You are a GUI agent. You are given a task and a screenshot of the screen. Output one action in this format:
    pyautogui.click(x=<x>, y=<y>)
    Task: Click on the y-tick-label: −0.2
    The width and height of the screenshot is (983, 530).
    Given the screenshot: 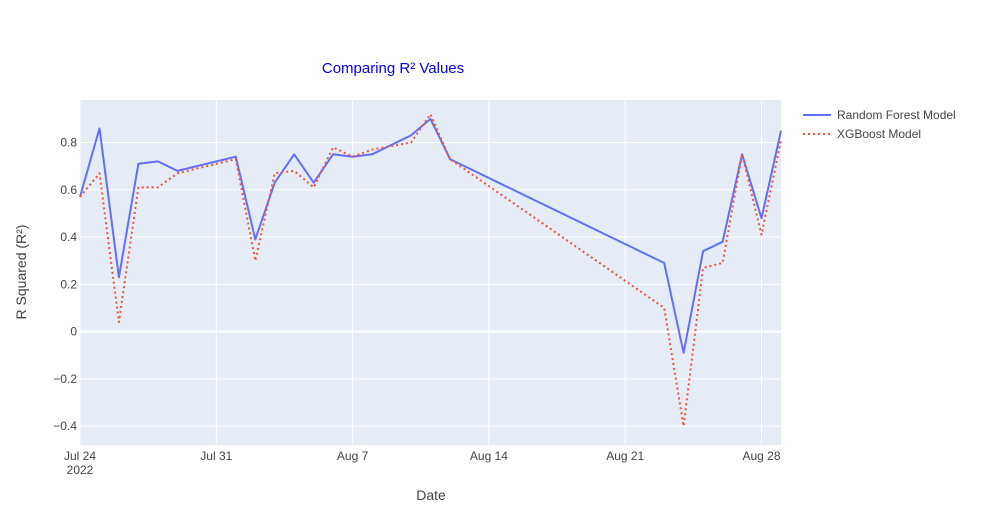 What is the action you would take?
    pyautogui.click(x=65, y=379)
    